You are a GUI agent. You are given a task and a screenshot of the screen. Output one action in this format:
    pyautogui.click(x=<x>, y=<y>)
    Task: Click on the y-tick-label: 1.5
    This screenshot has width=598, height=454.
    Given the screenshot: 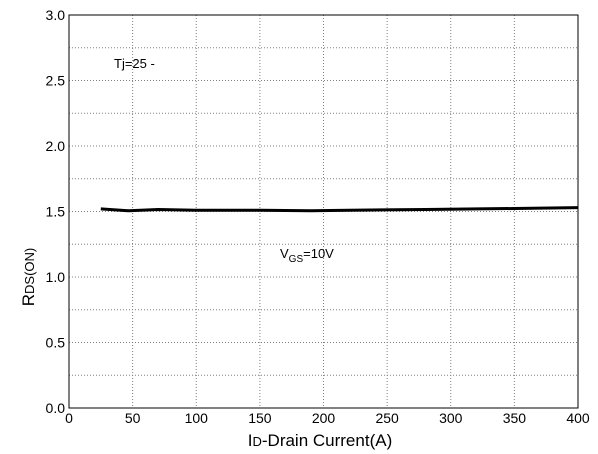 What is the action you would take?
    pyautogui.click(x=56, y=212)
    